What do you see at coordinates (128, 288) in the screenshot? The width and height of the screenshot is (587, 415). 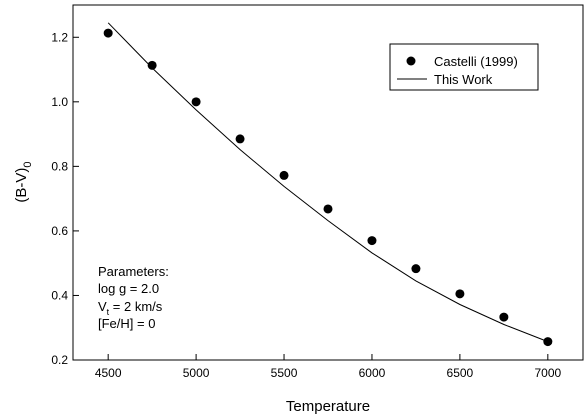 I see `annotation-logg: log g = 2.0` at bounding box center [128, 288].